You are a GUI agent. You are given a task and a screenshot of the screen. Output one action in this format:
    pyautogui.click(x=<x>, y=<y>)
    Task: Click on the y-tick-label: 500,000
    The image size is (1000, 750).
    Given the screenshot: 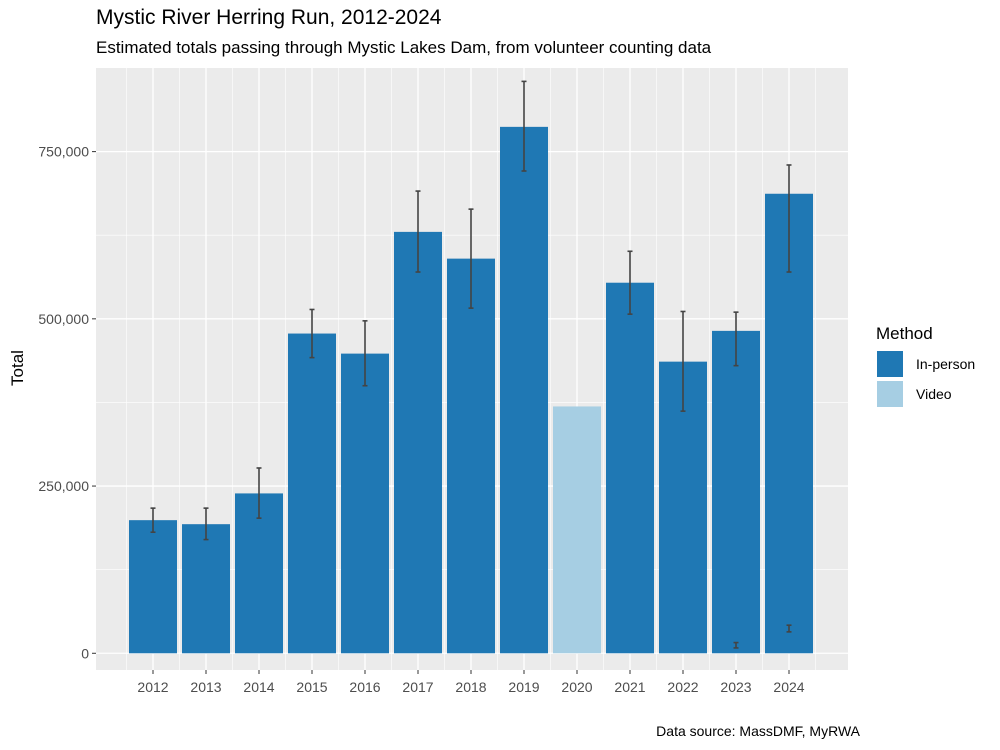 What is the action you would take?
    pyautogui.click(x=63, y=319)
    